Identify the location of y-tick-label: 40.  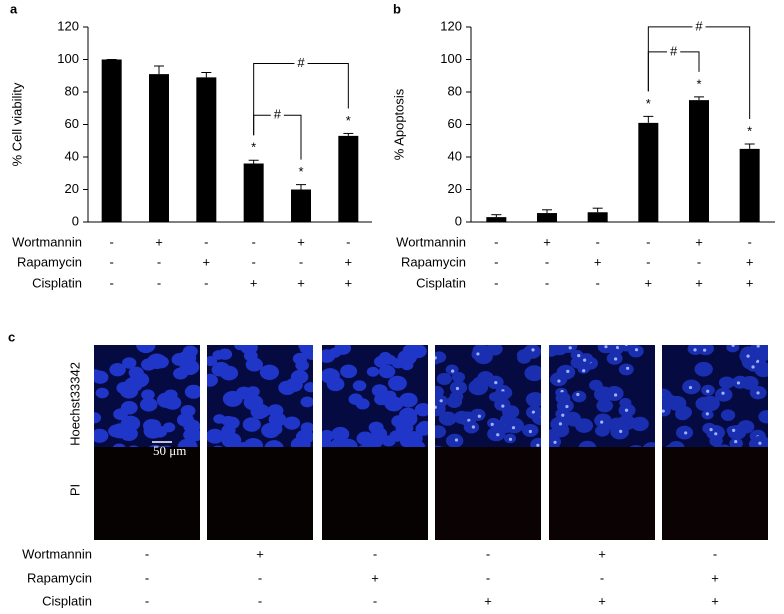
(72, 155).